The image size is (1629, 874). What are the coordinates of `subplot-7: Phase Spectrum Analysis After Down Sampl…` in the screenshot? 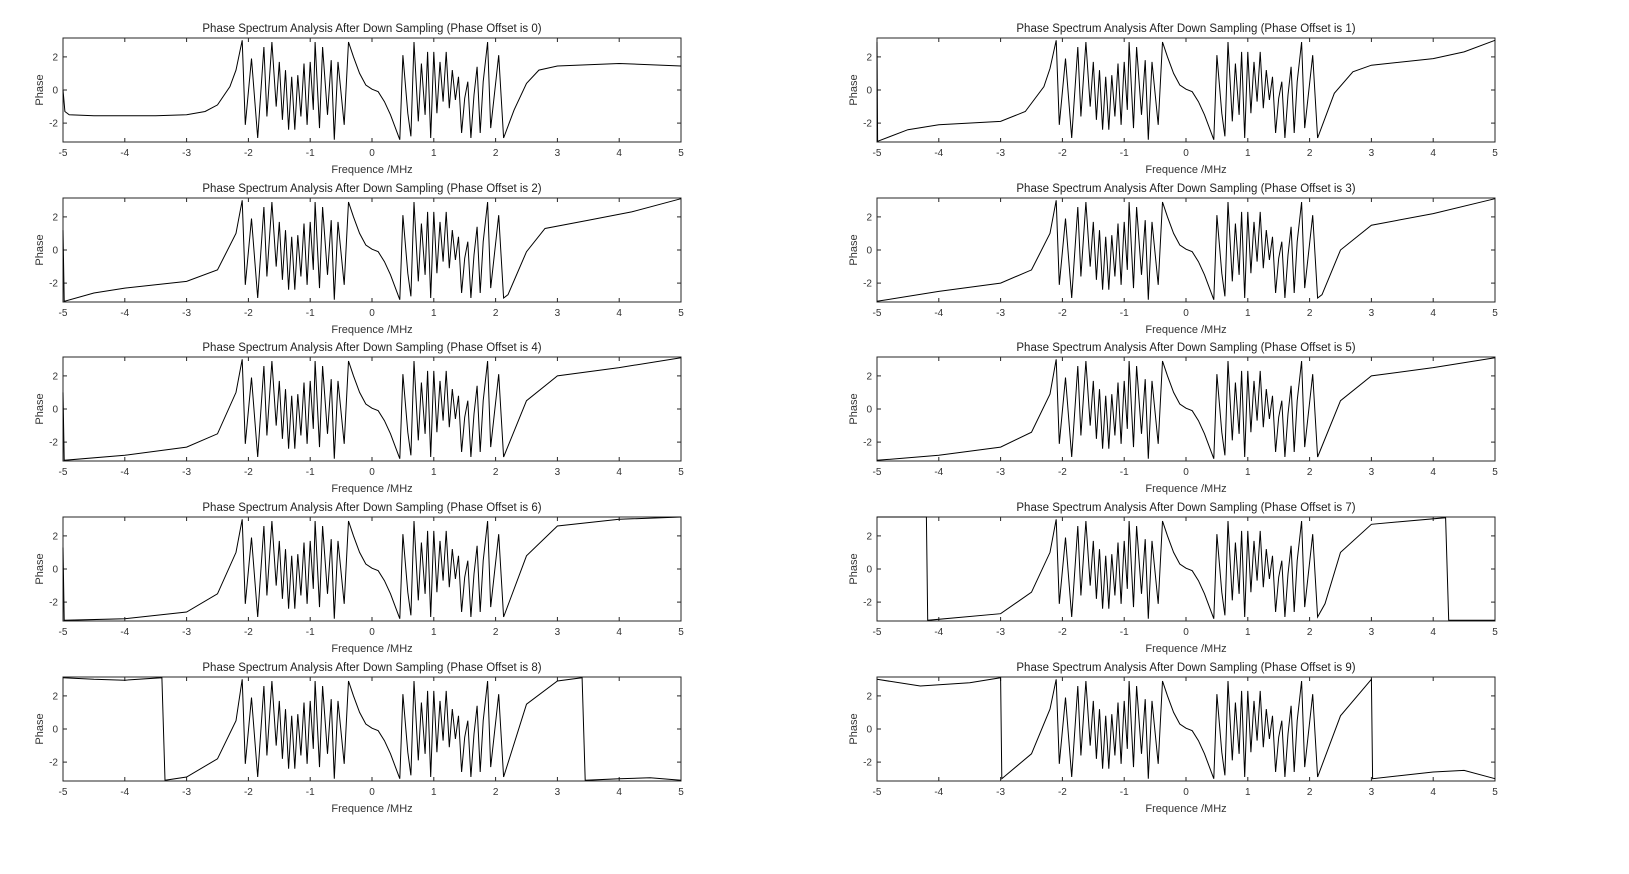 It's located at (1173, 578).